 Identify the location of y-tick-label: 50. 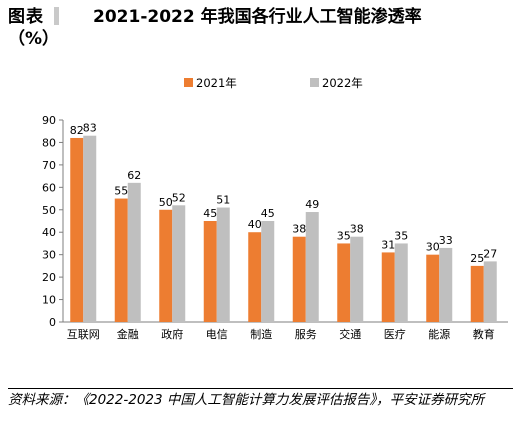
(49, 210).